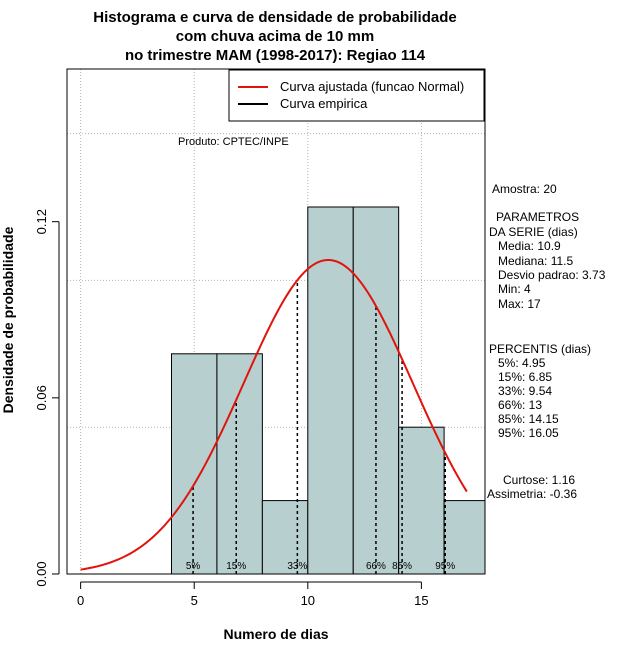 This screenshot has width=640, height=660. I want to click on legend-box, so click(356, 95).